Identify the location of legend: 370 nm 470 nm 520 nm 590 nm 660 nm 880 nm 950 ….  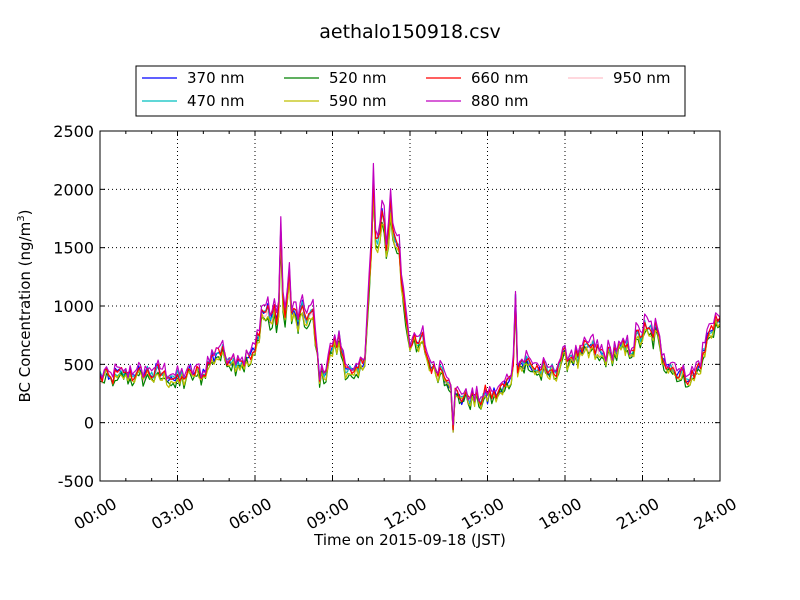
(410, 91).